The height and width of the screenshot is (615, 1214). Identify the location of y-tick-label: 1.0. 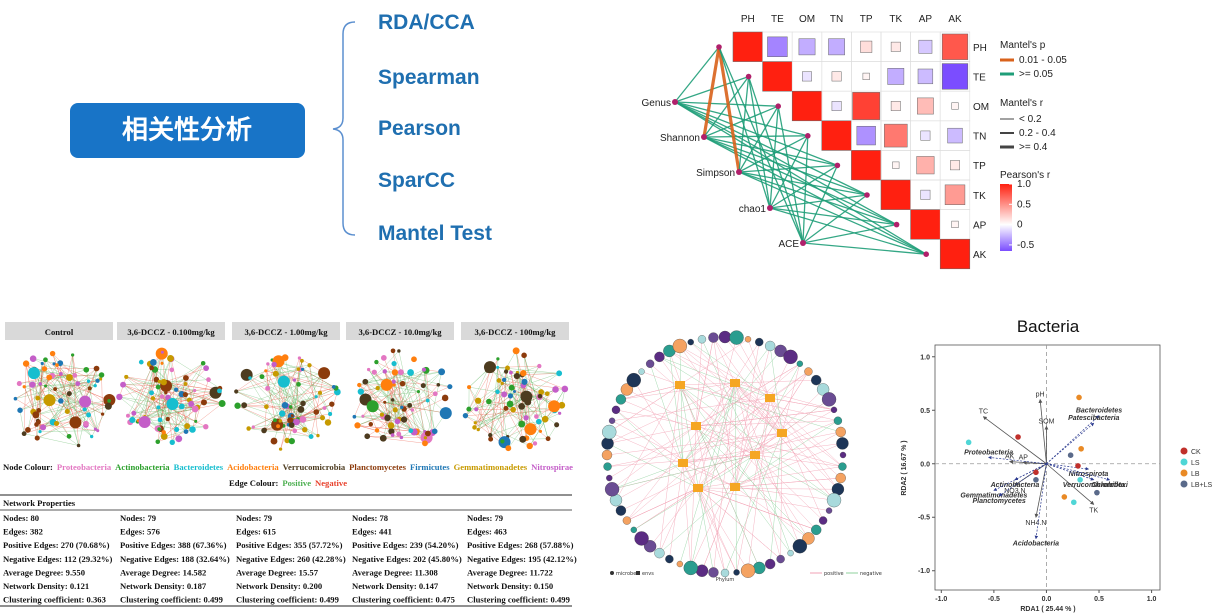
(925, 357).